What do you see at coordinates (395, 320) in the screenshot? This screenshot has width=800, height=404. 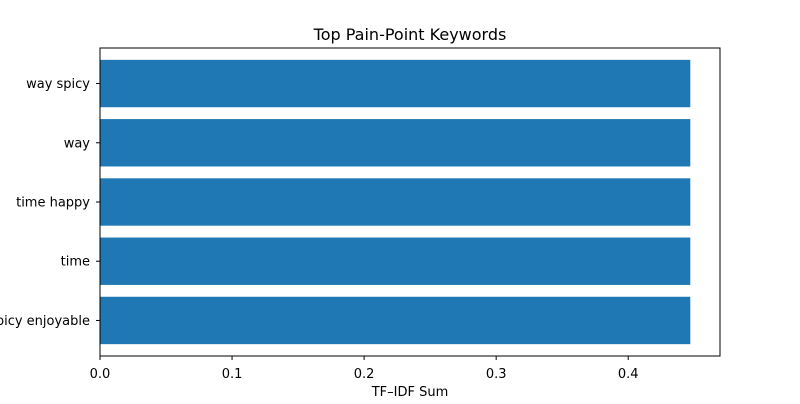 I see `bar-spicy-enjoyable` at bounding box center [395, 320].